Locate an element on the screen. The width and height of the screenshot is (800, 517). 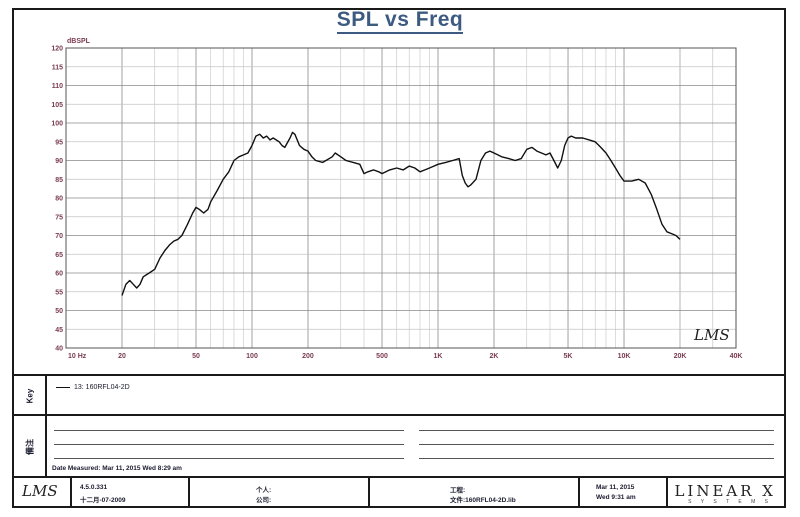
footer-date: Mar 11, 2015 is located at coordinates (615, 487).